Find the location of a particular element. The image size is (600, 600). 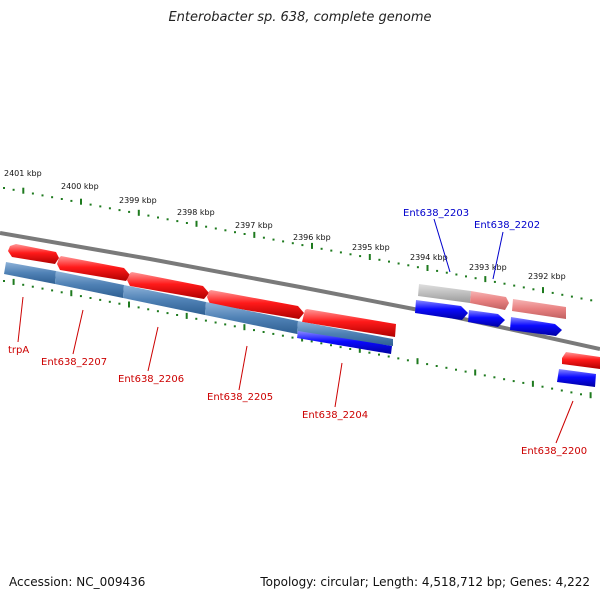

tick-label-2398: 2398 kbp is located at coordinates (196, 212).